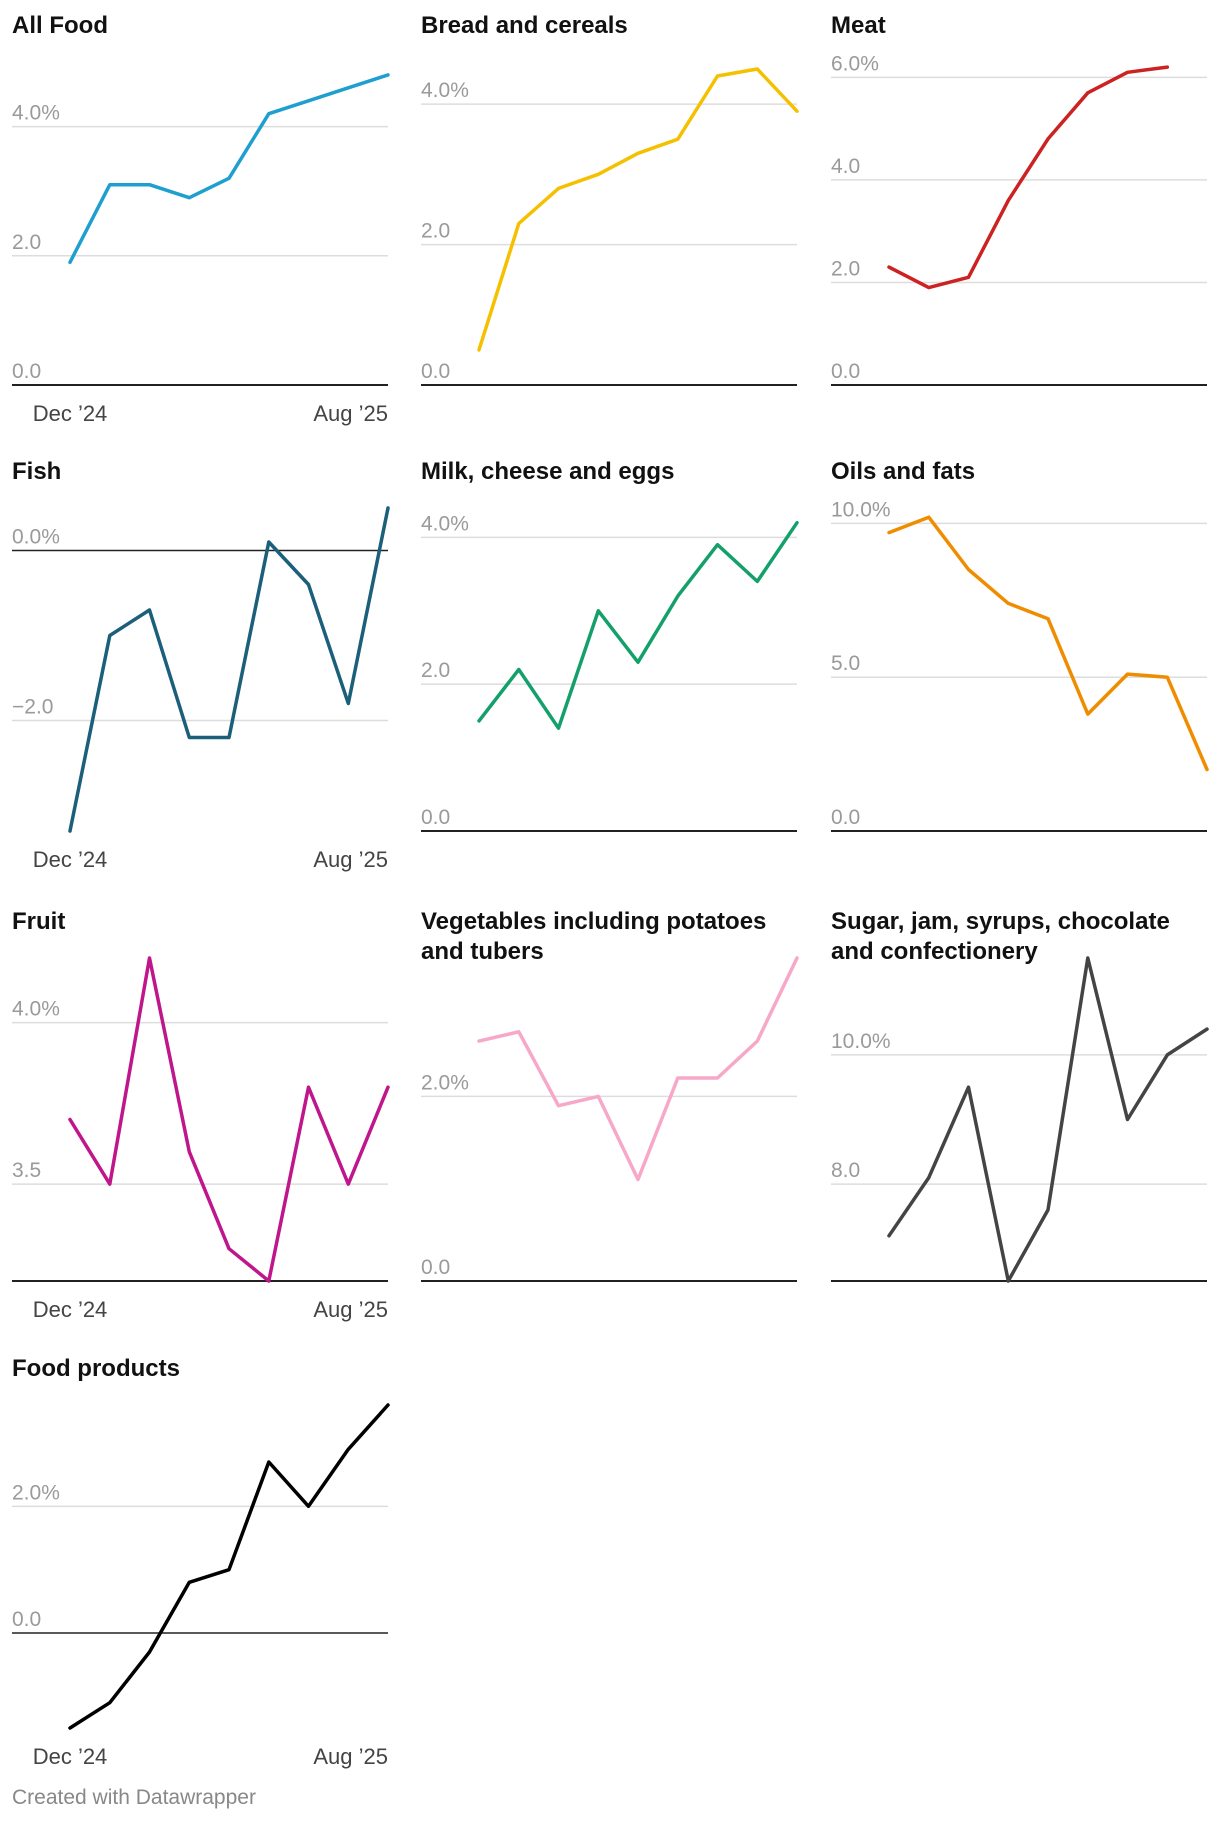 The width and height of the screenshot is (1220, 1826). I want to click on chart-panel-3: Meat 0.0 2.0 4.0 6.0%, so click(1019, 199).